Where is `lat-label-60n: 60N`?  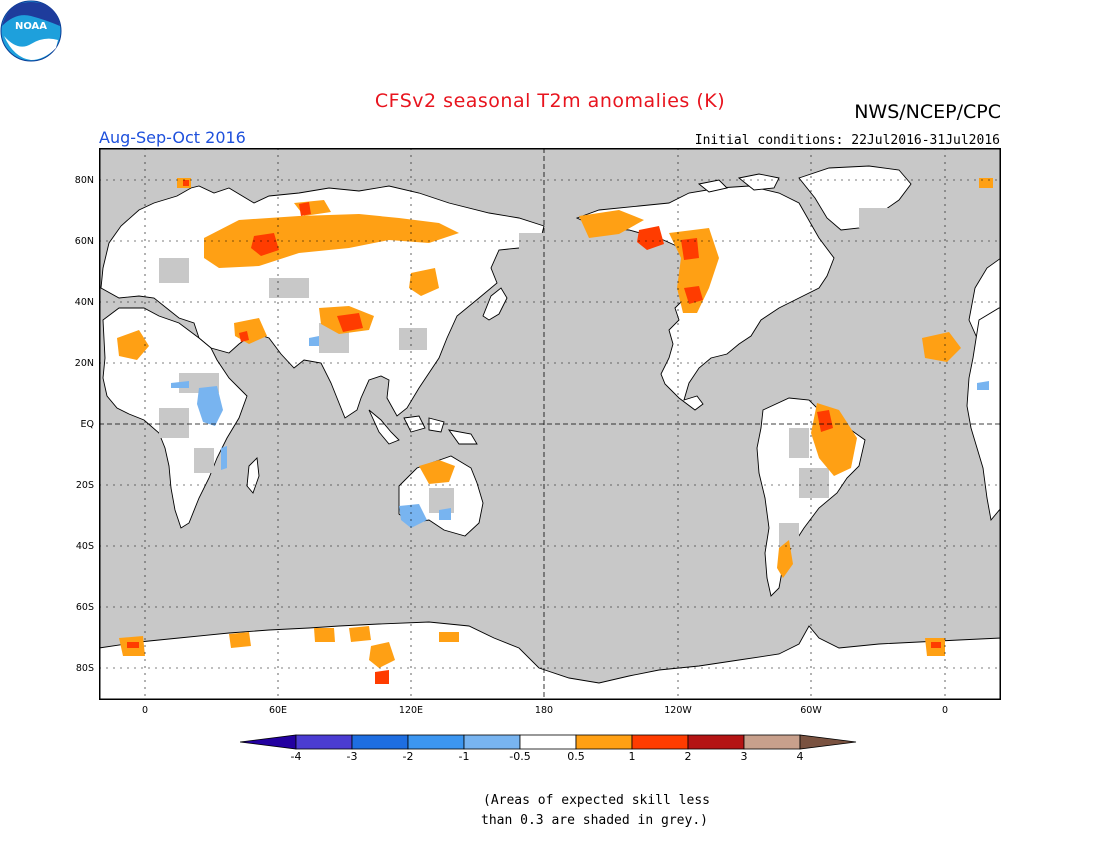
lat-label-60n: 60N is located at coordinates (84, 241).